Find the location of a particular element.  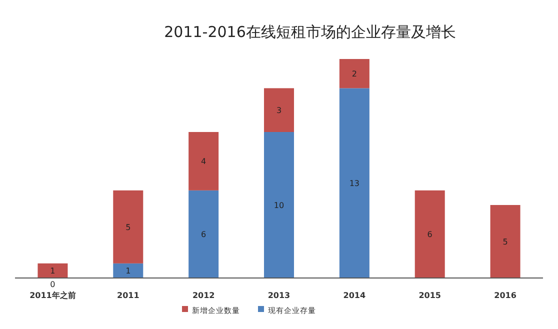

data-label: 2 is located at coordinates (354, 74).